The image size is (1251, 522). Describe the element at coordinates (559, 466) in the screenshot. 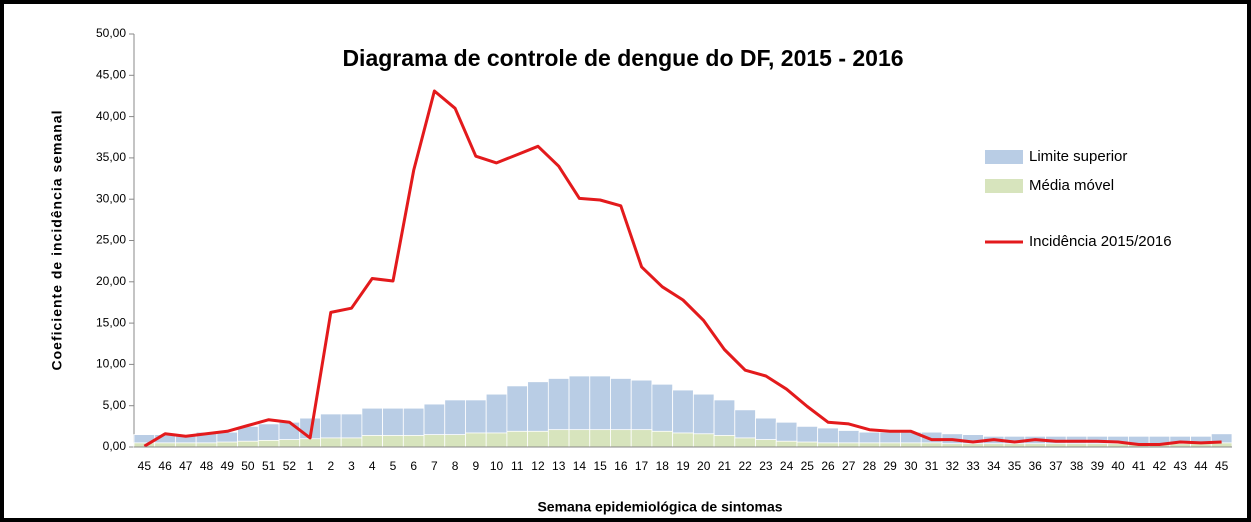

I see `x-tick-label: 13` at that location.